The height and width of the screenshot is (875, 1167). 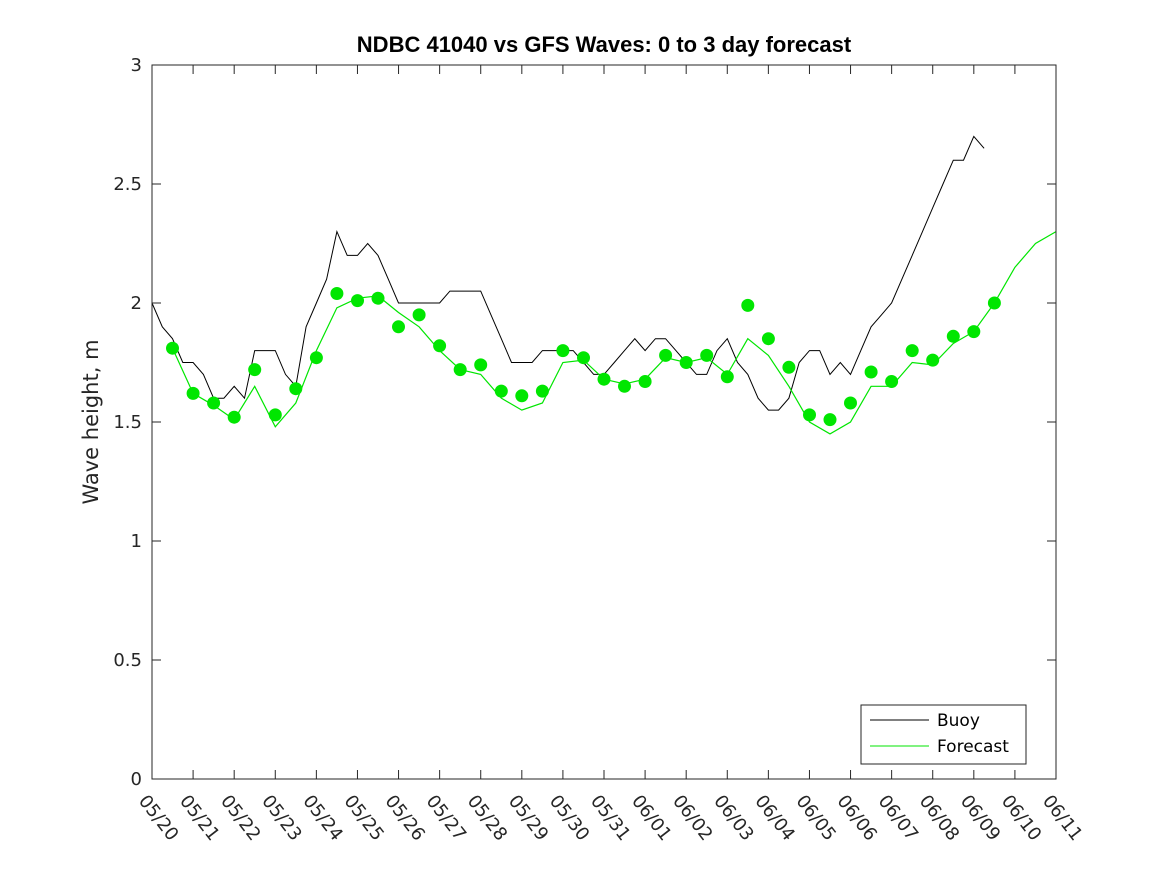 I want to click on legend-box, so click(x=943, y=734).